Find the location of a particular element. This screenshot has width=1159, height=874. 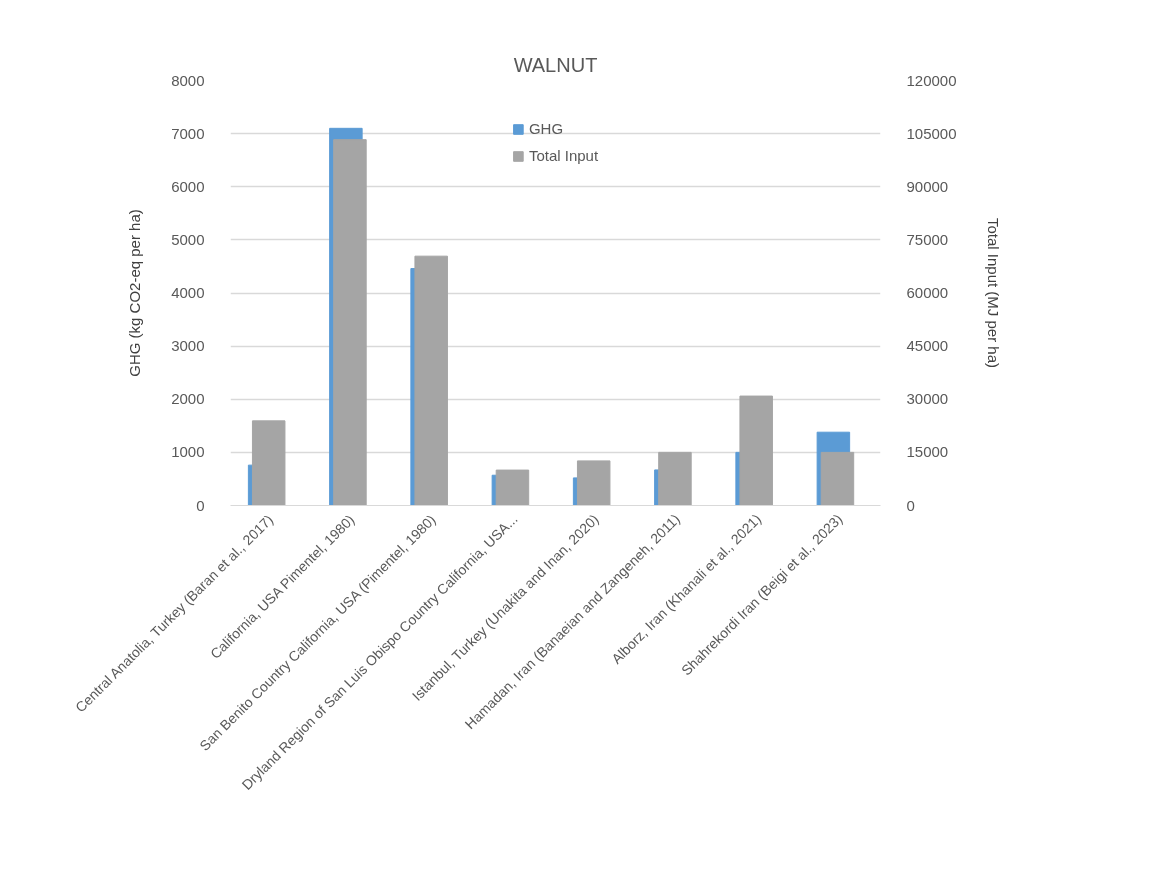

y2-tick-label: 120000 is located at coordinates (931, 80).